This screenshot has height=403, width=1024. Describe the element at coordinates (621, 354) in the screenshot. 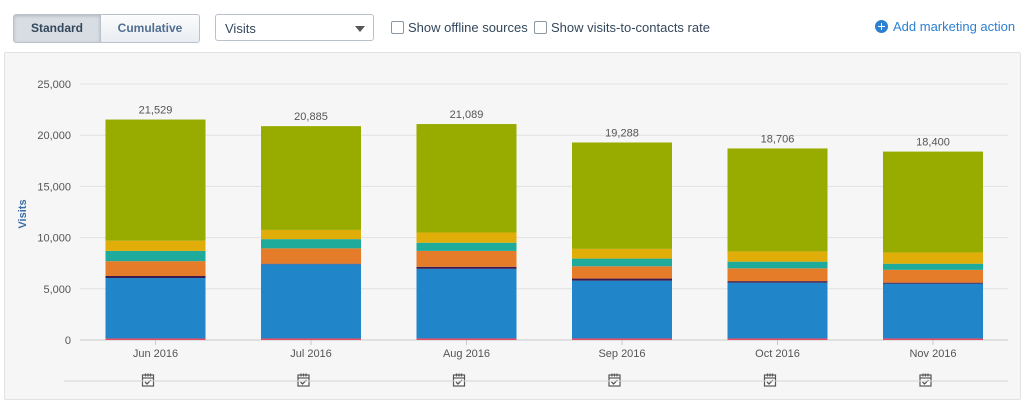

I see `x-tick-label: Sep 2016` at that location.